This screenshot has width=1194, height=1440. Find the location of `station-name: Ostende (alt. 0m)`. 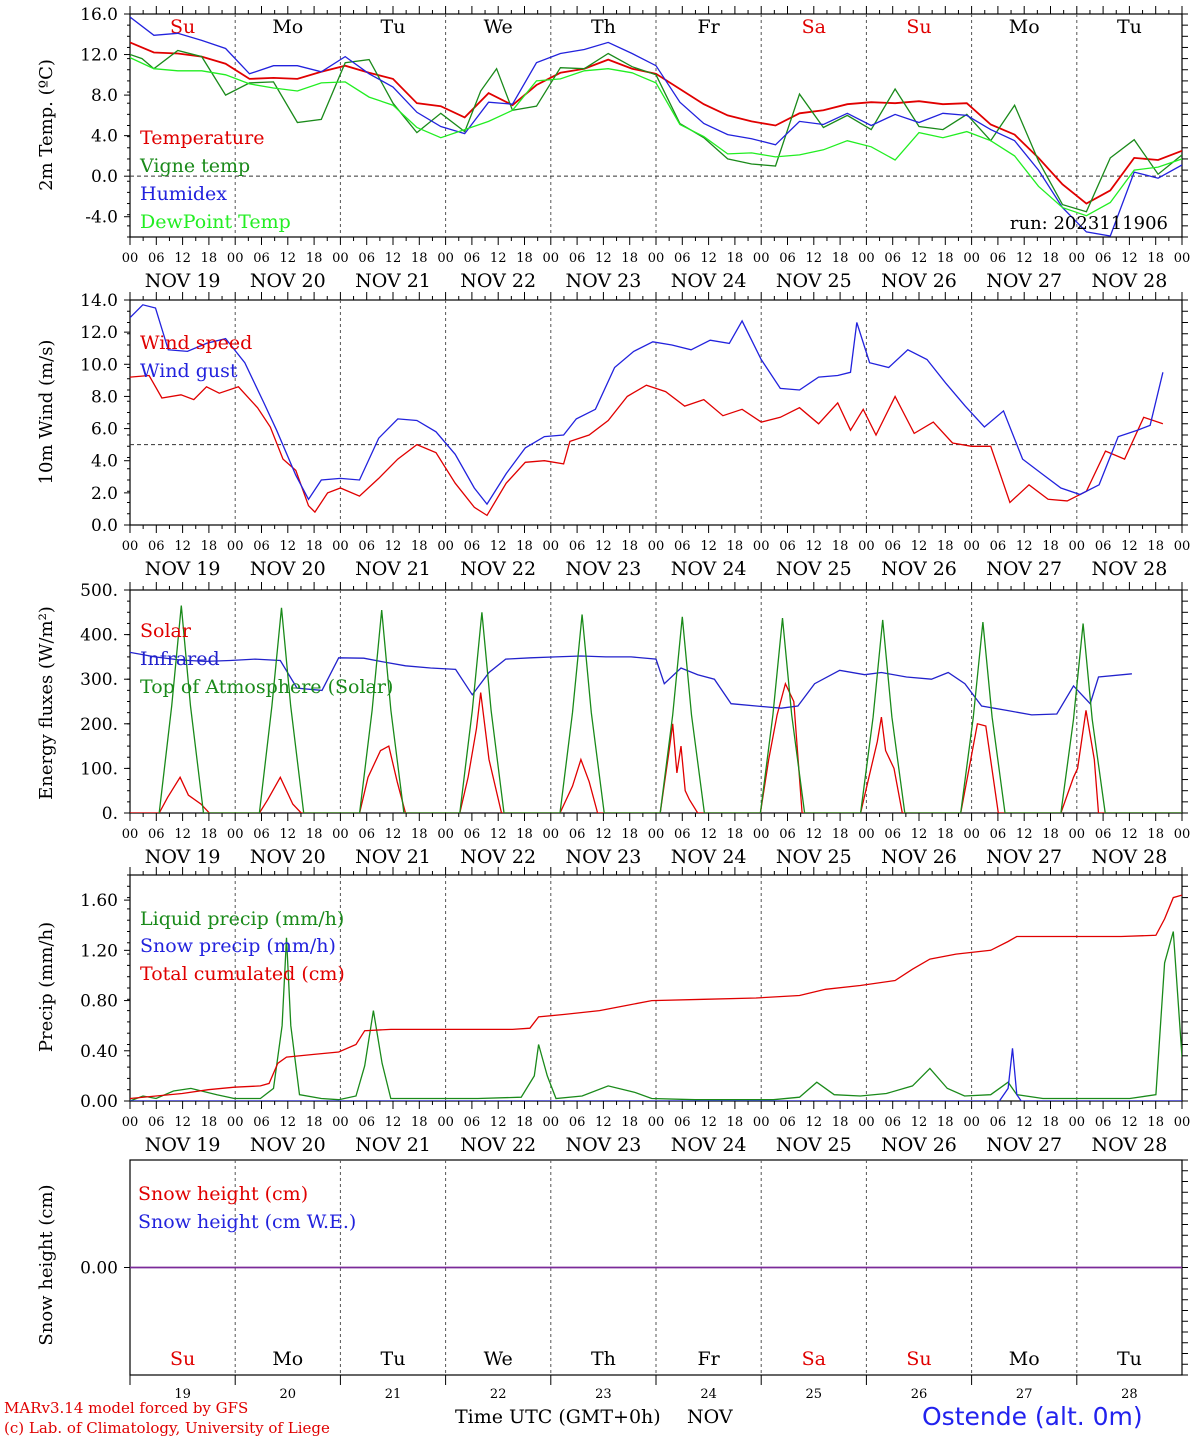

station-name: Ostende (alt. 0m) is located at coordinates (1032, 1416).